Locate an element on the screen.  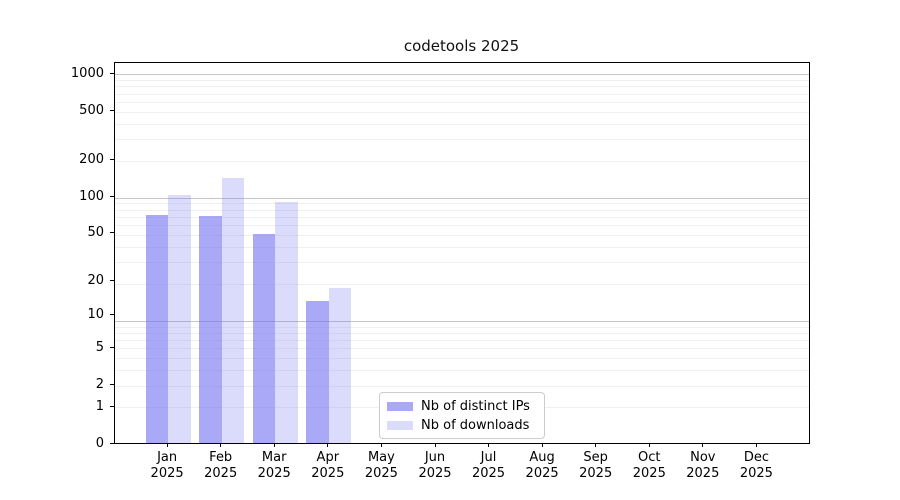
legend-item-downloads: Nb of downloads is located at coordinates (465, 425).